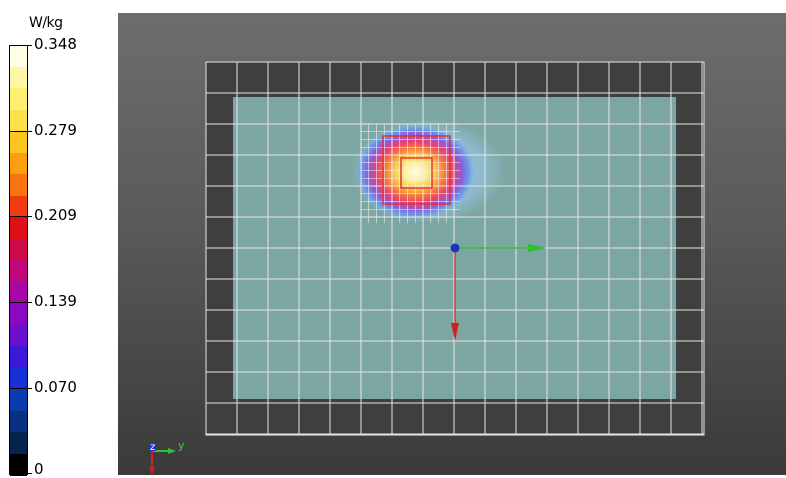 The image size is (786, 478). I want to click on origin-marker, so click(455, 248).